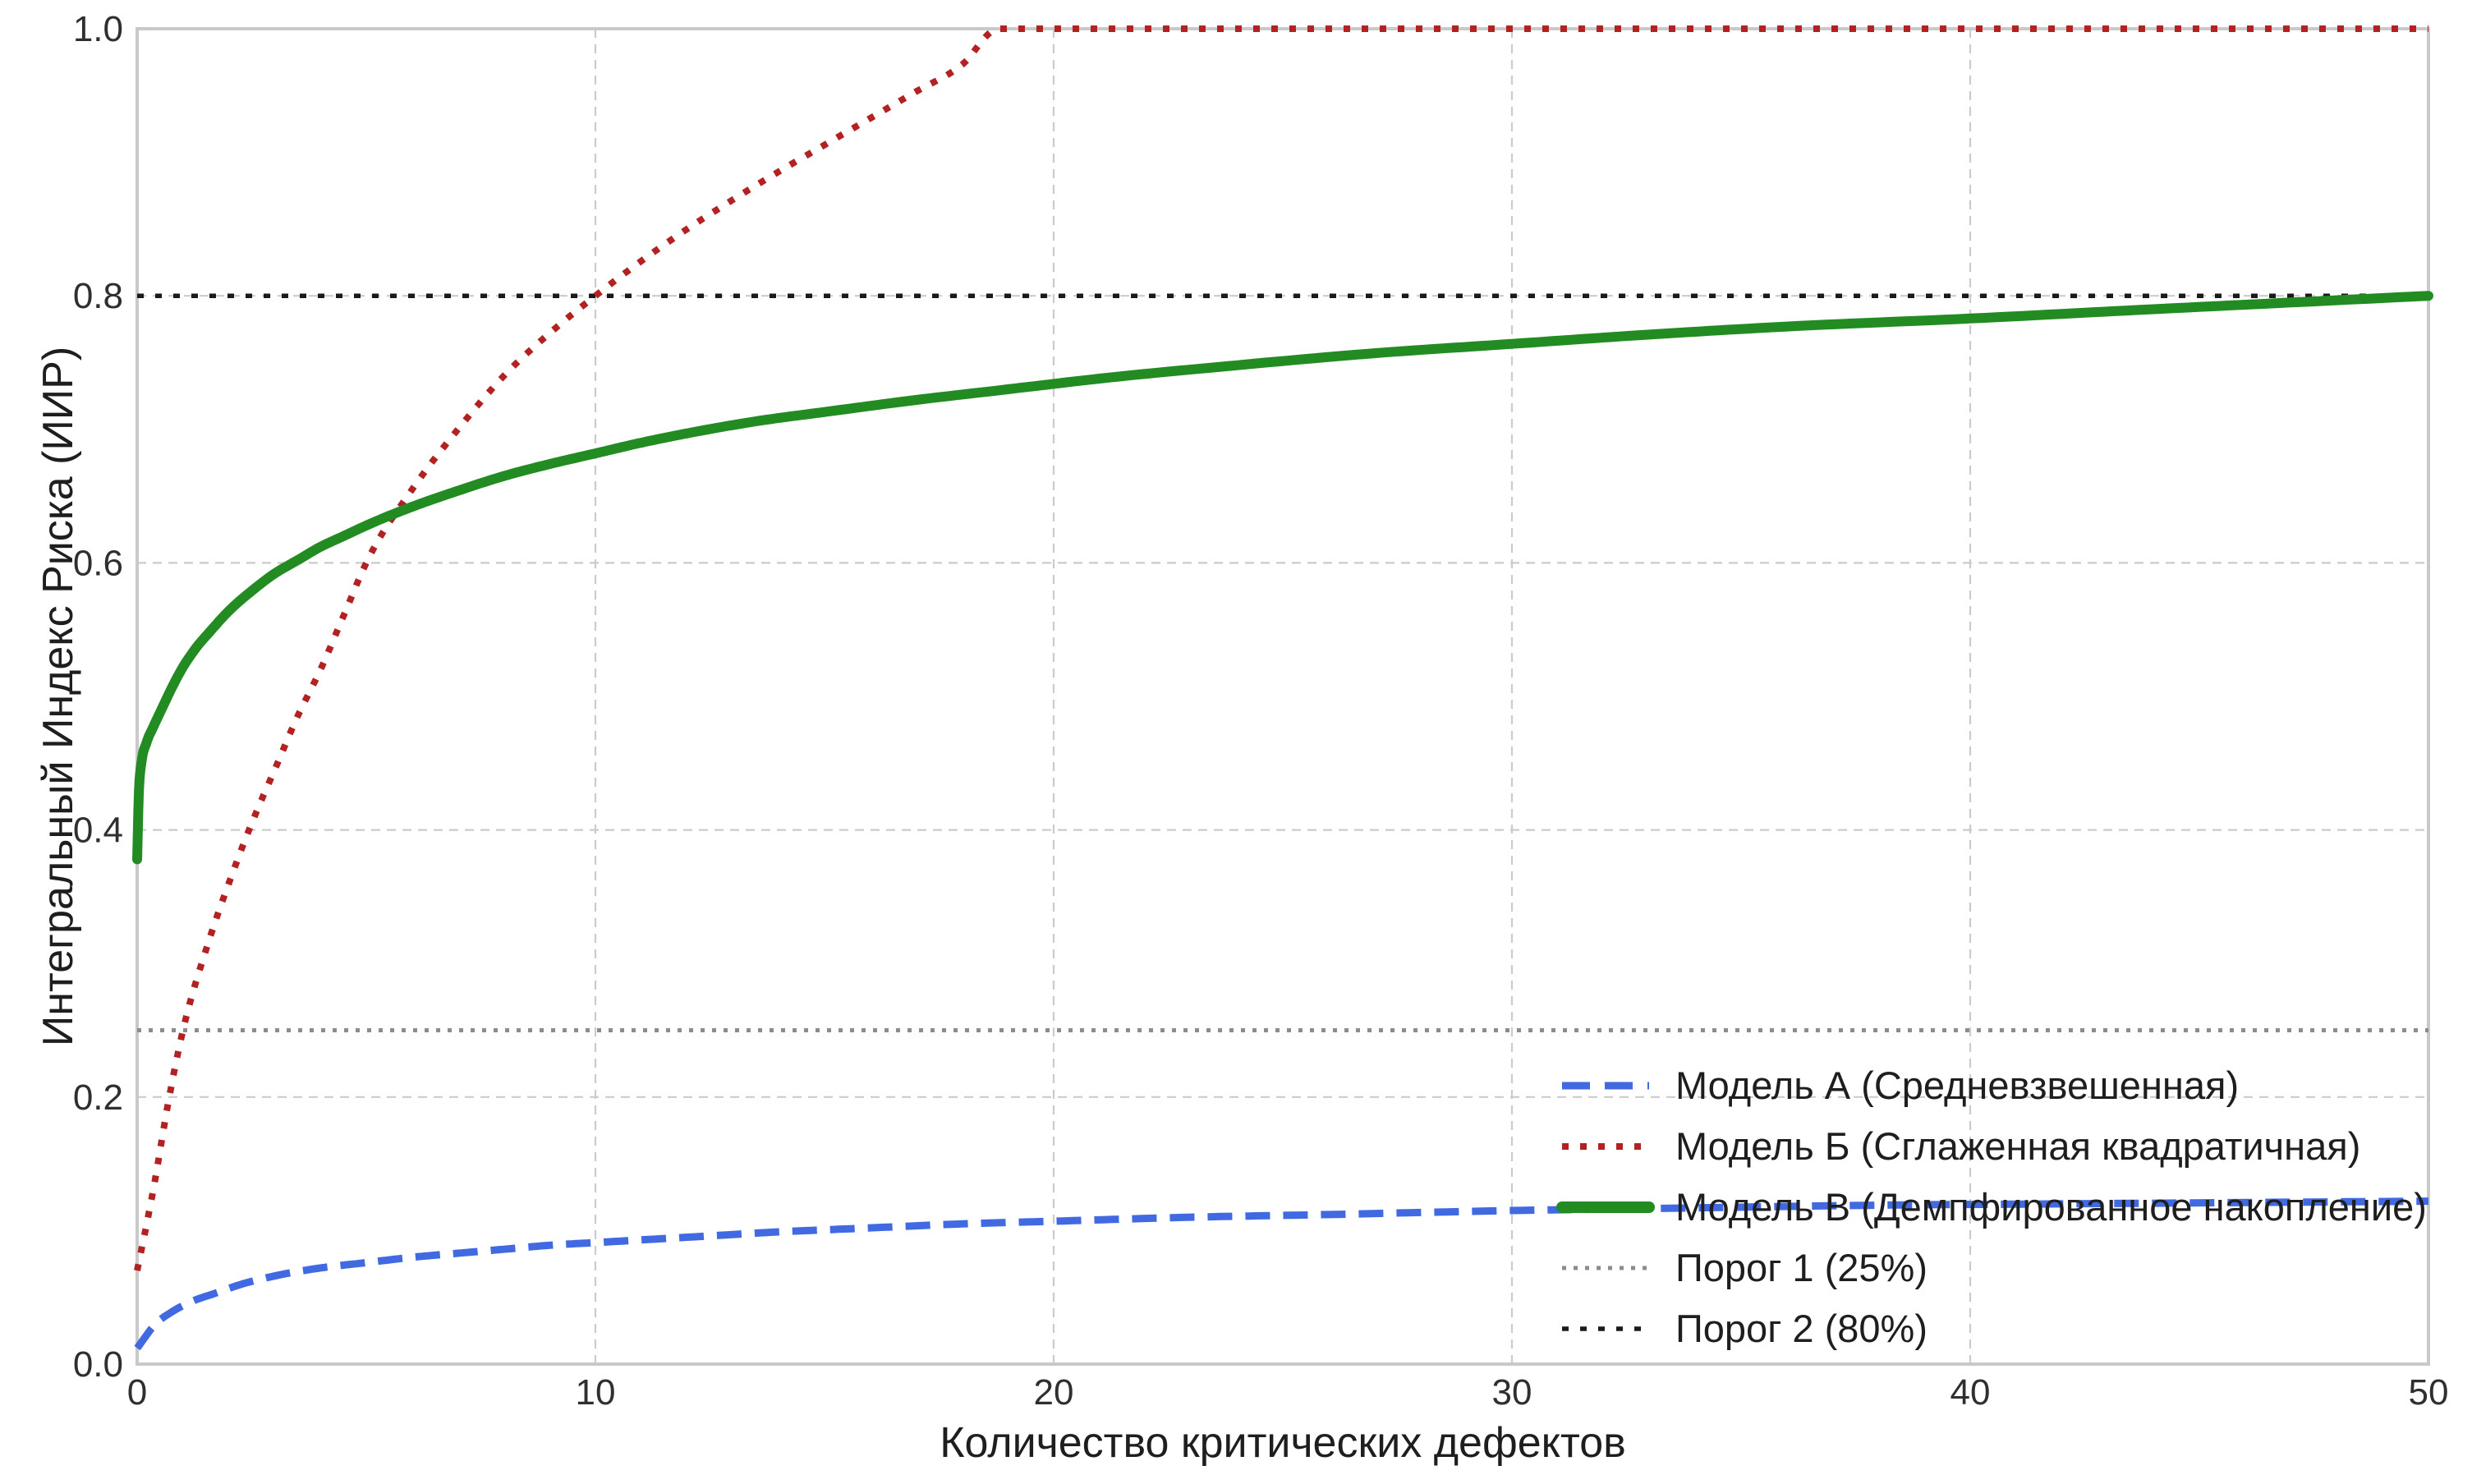 Image resolution: width=2472 pixels, height=1484 pixels. What do you see at coordinates (2429, 1392) in the screenshot?
I see `x-tick-label: 50` at bounding box center [2429, 1392].